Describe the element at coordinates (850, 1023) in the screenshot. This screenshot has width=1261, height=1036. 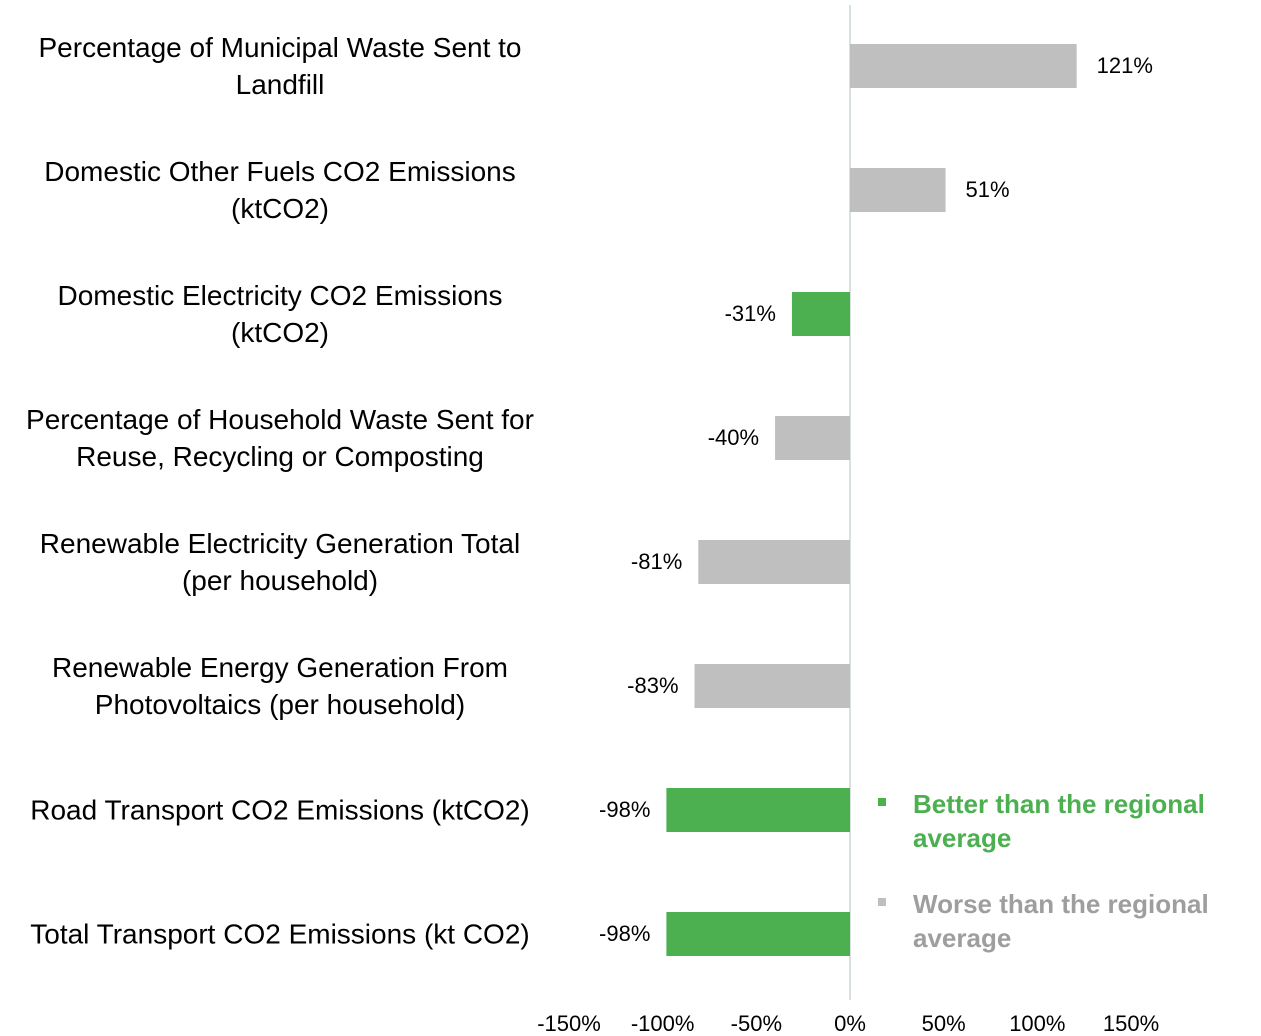
I see `x-tick-label: 0%` at that location.